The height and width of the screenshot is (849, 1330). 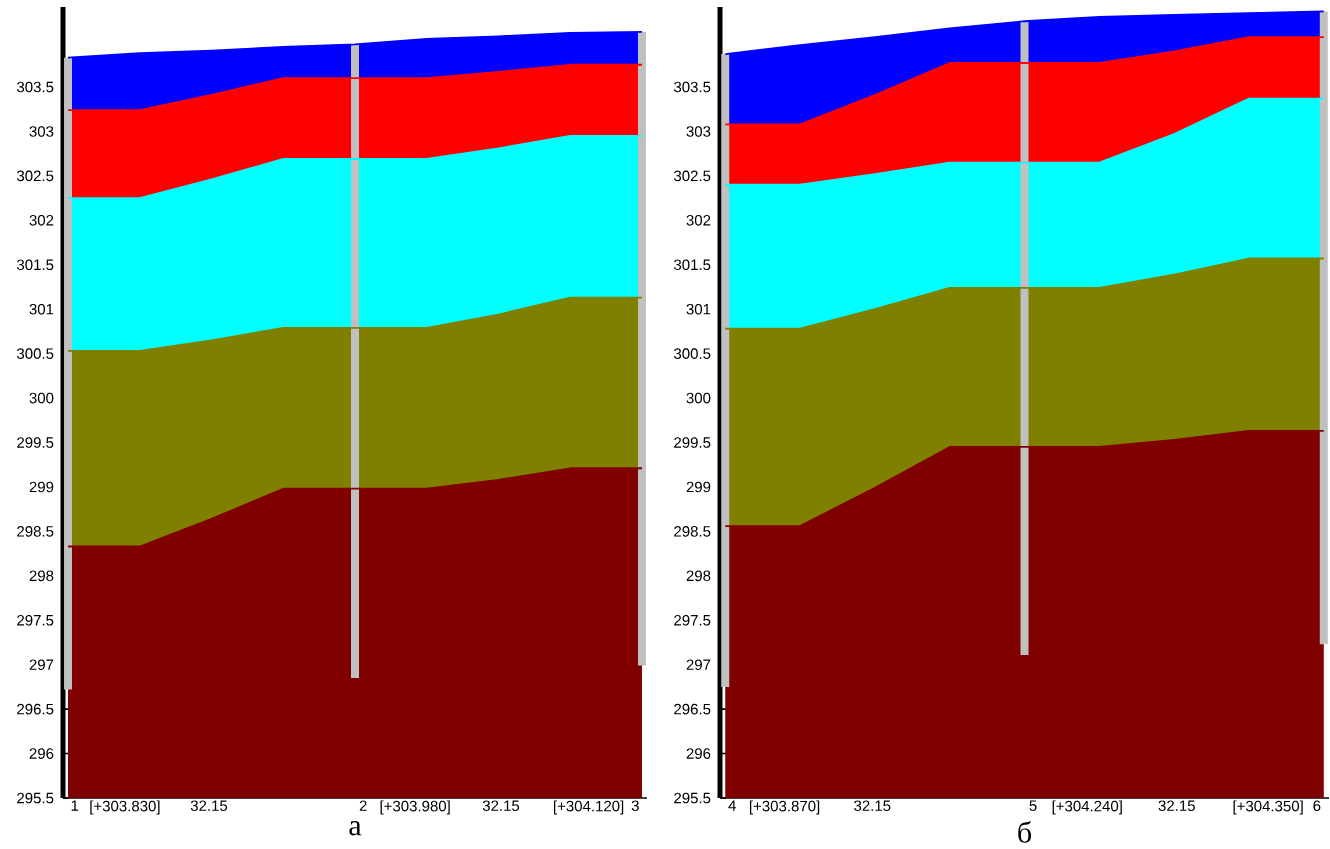 I want to click on text: а, so click(x=355, y=828).